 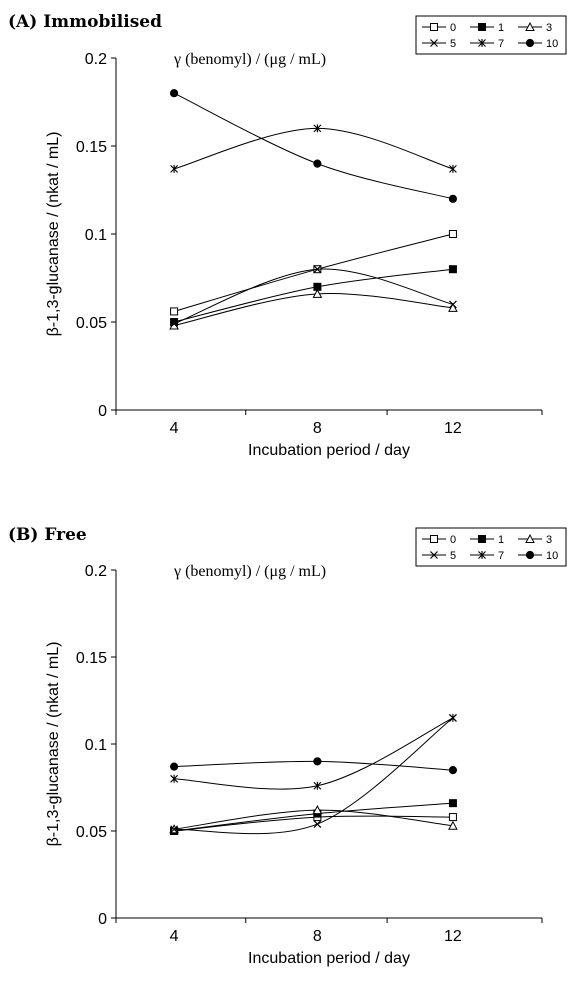 I want to click on panel-title: (B) Free, so click(x=47, y=535).